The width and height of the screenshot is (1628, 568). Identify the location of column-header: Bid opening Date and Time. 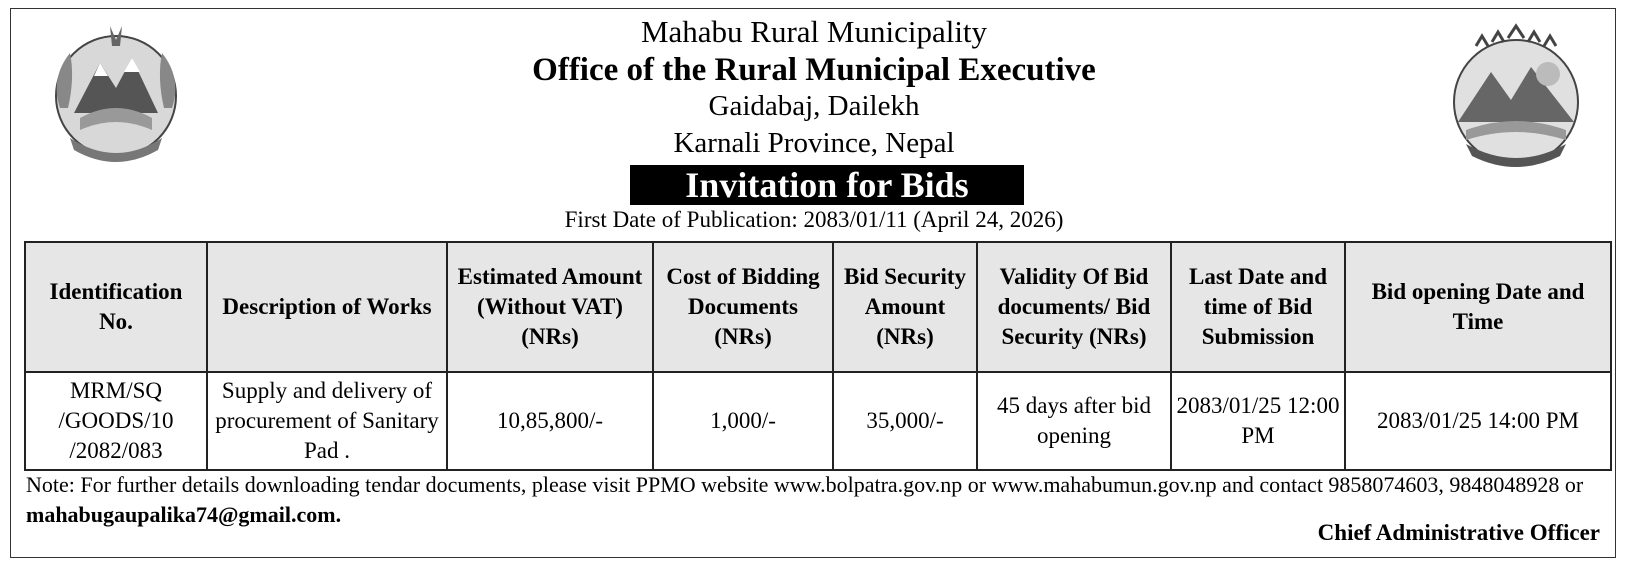
(1478, 307).